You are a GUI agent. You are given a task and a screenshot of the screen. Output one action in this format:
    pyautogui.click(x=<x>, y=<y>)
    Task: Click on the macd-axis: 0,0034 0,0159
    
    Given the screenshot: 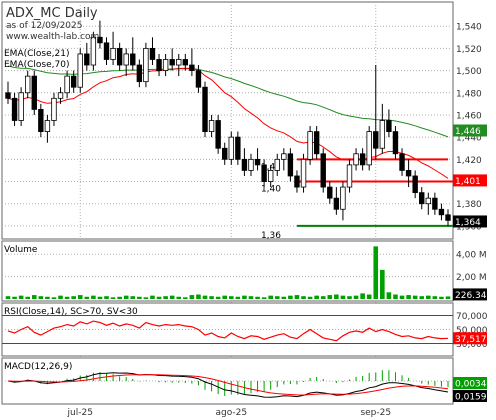 What is the action you would take?
    pyautogui.click(x=470, y=390)
    